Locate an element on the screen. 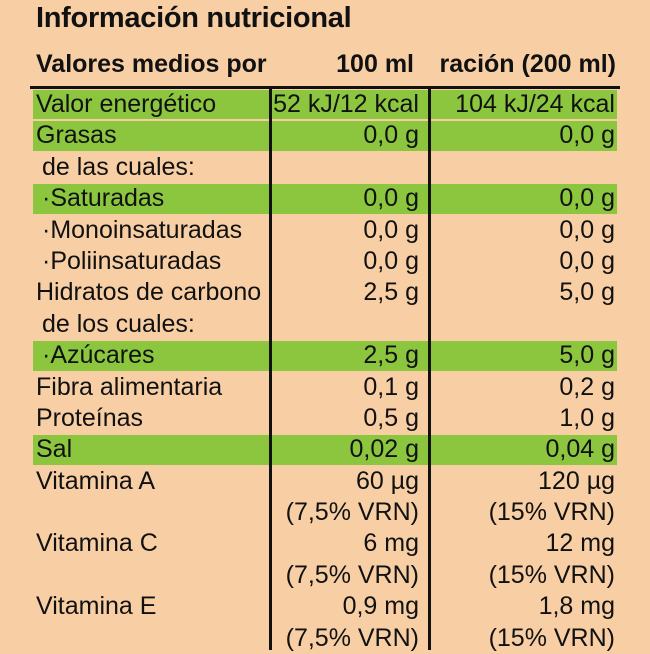  table-row: Sal 0,02 g 0,04 g is located at coordinates (325, 449).